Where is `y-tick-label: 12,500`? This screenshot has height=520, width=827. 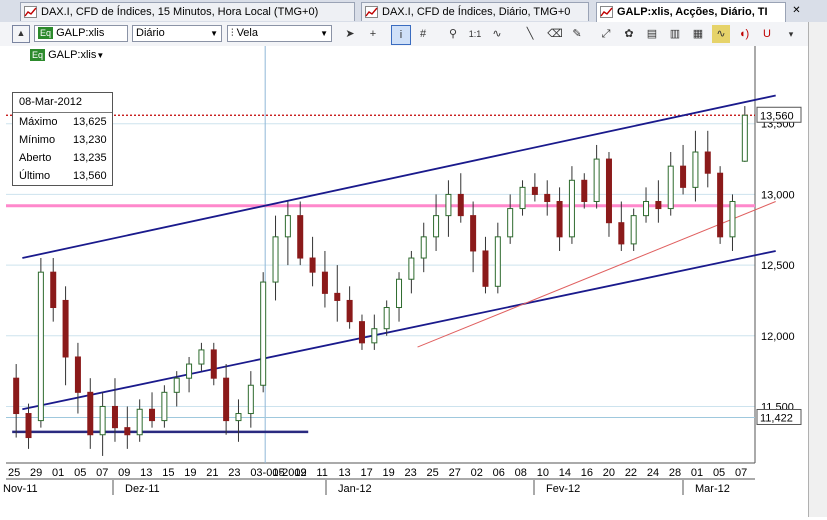
y-tick-label: 12,500 is located at coordinates (778, 266).